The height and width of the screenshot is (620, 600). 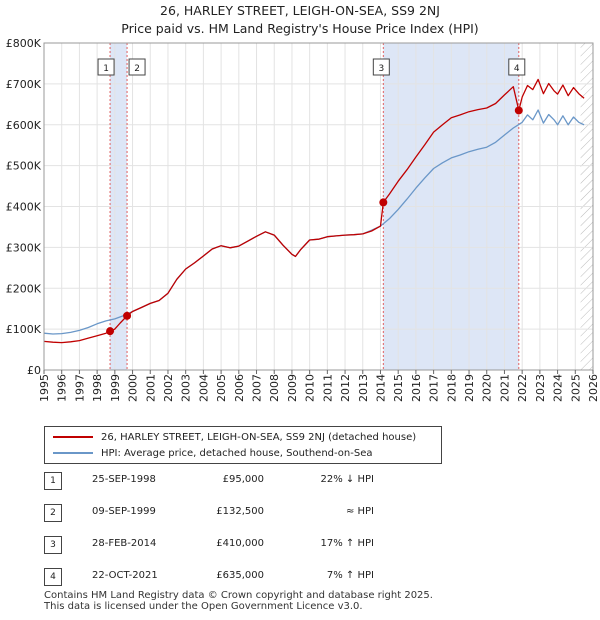 What do you see at coordinates (53, 481) in the screenshot?
I see `sale-number: 1` at bounding box center [53, 481].